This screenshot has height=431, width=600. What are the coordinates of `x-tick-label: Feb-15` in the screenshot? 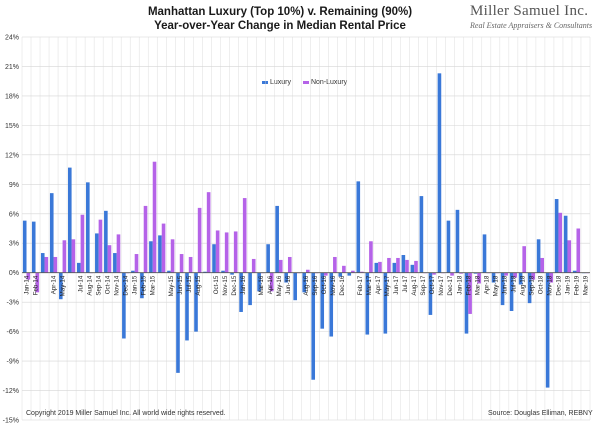 It's located at (144, 285).